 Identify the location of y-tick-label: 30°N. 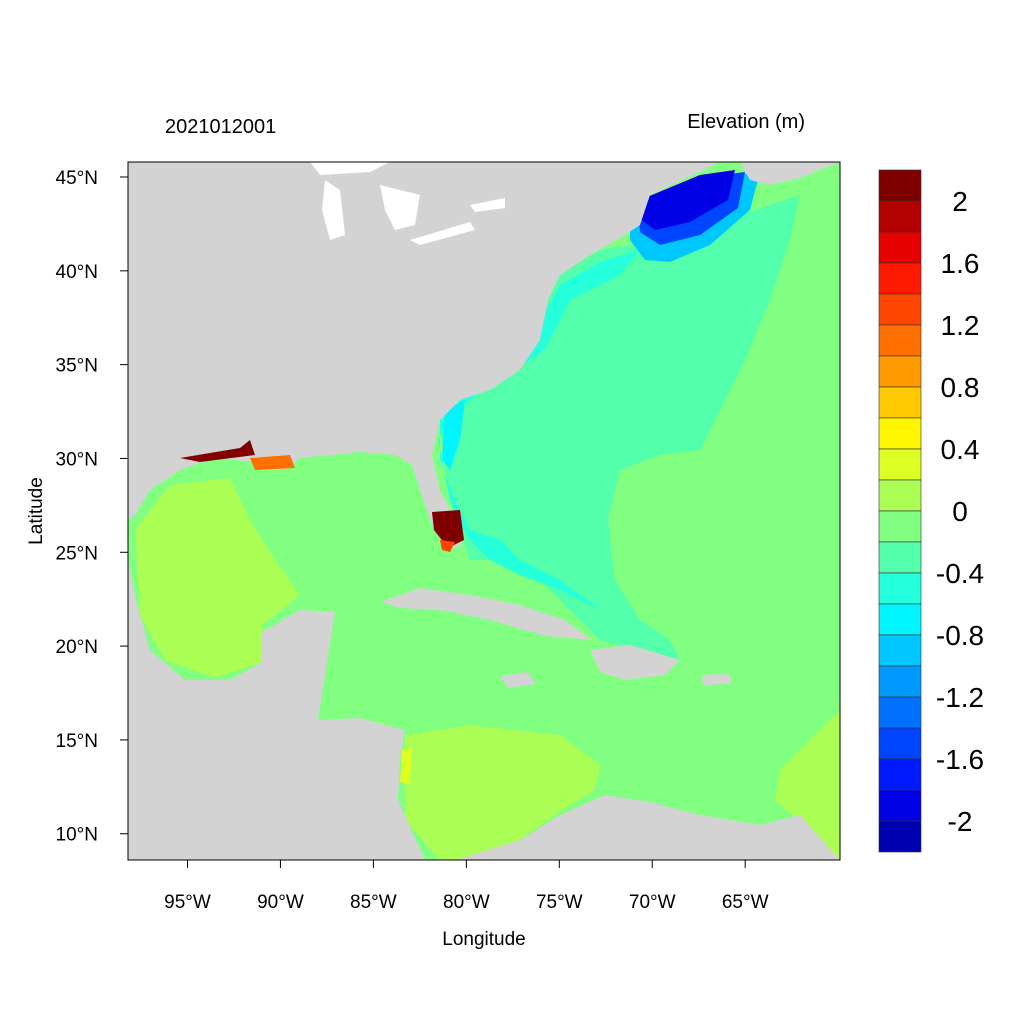
(77, 459).